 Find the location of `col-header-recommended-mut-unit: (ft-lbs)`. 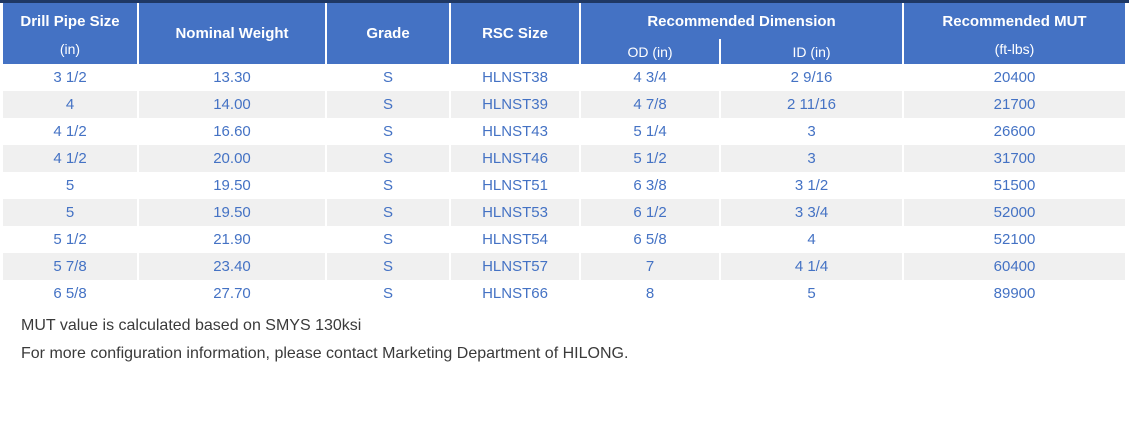

col-header-recommended-mut-unit: (ft-lbs) is located at coordinates (1014, 49).